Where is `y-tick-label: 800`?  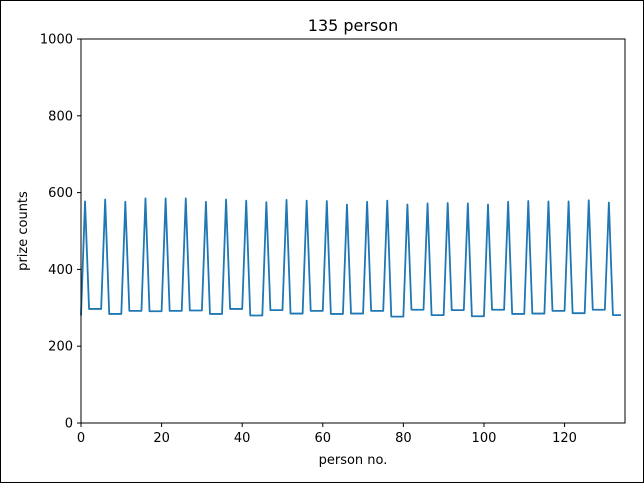 y-tick-label: 800 is located at coordinates (60, 116).